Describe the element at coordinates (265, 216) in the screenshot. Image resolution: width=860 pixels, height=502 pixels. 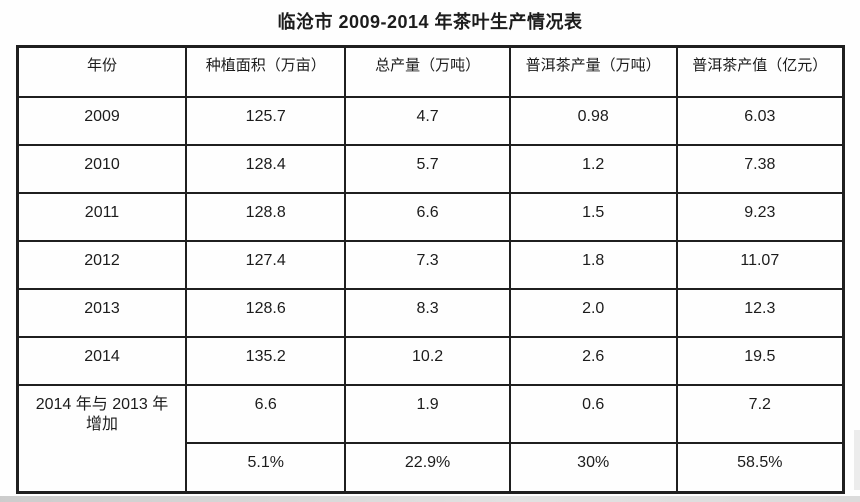
I see `data-cell: 128.8` at that location.